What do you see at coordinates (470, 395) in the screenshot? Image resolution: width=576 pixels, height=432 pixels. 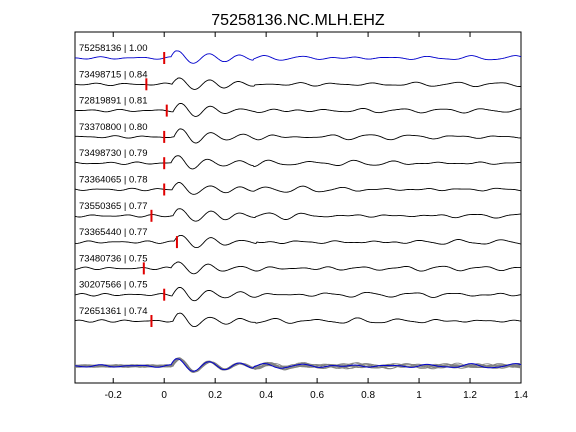 I see `x-tick-label: 1.2` at bounding box center [470, 395].